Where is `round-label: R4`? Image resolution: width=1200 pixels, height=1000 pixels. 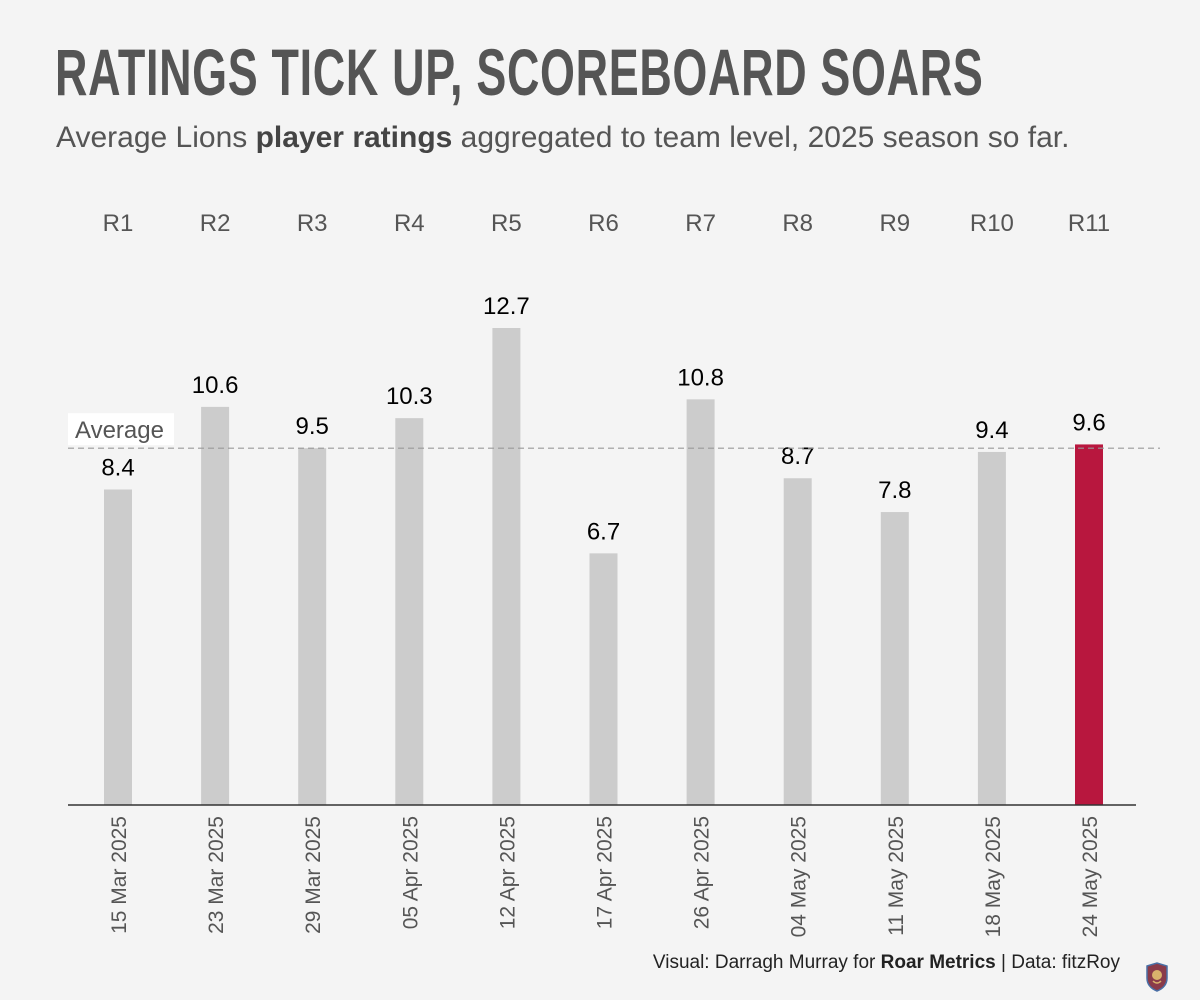
round-label: R4 is located at coordinates (409, 223).